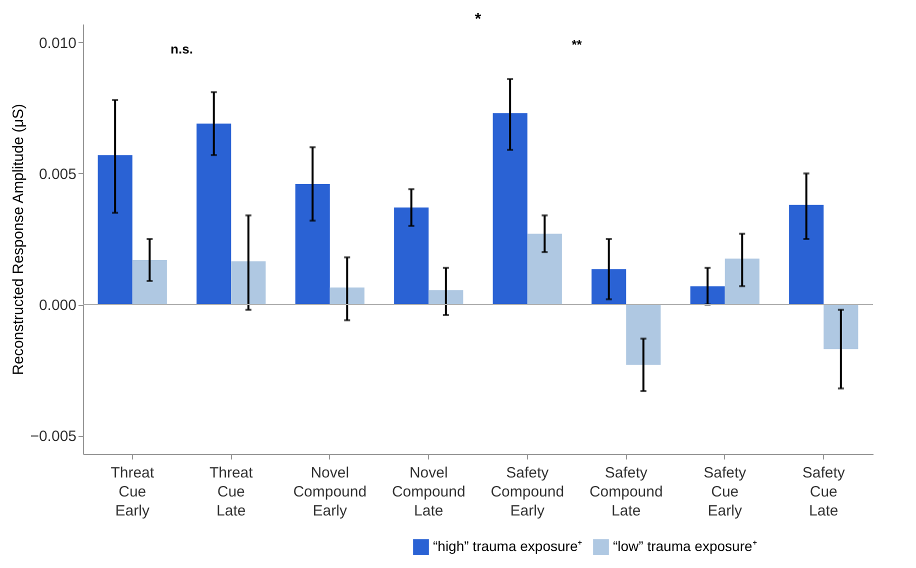 The height and width of the screenshot is (568, 916). Describe the element at coordinates (231, 492) in the screenshot. I see `x-tick-label: Threat Cue Late` at that location.